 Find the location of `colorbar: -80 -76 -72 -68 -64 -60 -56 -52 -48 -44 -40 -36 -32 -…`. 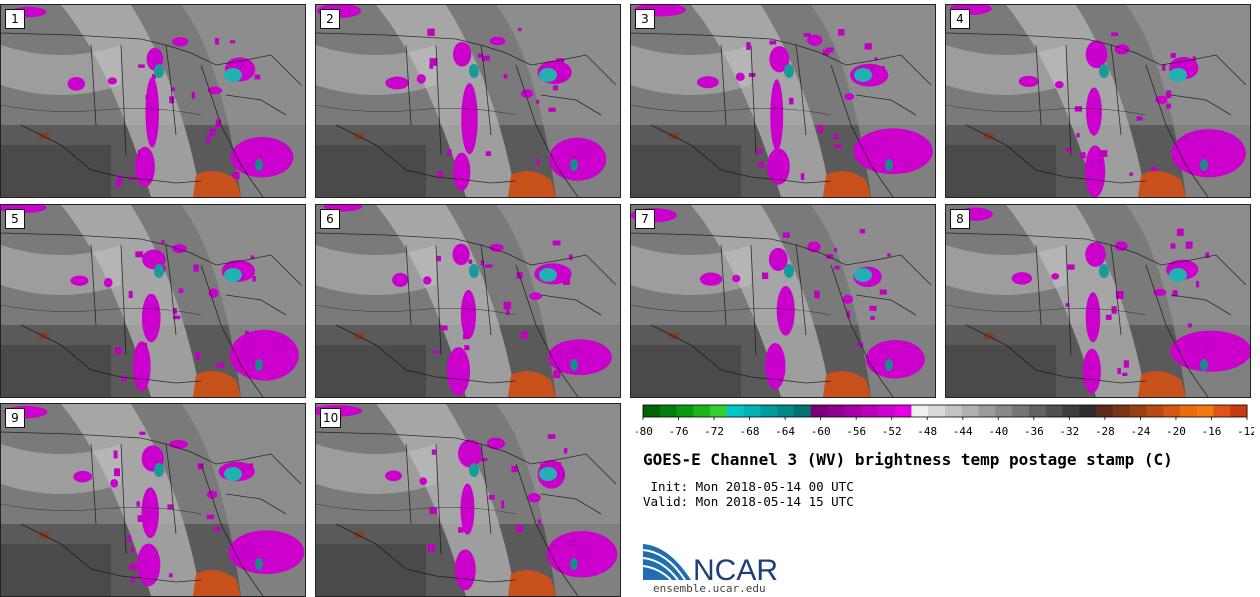

colorbar: -80 -76 -72 -68 -64 -60 -56 -52 -48 -44 -40 -36 -32 -… is located at coordinates (945, 421).